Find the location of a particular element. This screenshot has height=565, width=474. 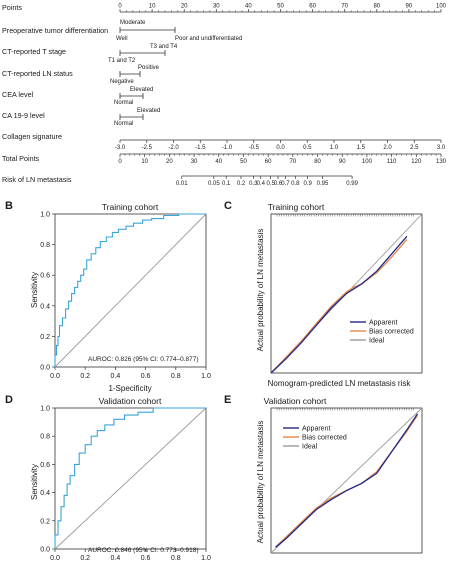

nomo-risk-tick-label: 0.9 is located at coordinates (307, 184).